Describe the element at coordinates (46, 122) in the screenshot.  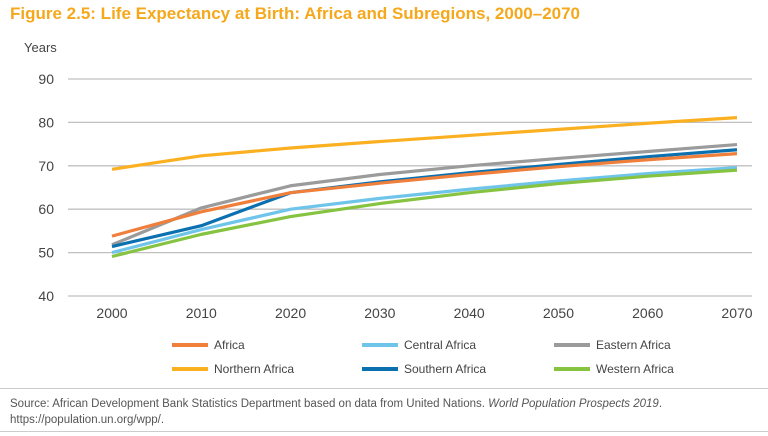
I see `y-tick-label: 80` at that location.